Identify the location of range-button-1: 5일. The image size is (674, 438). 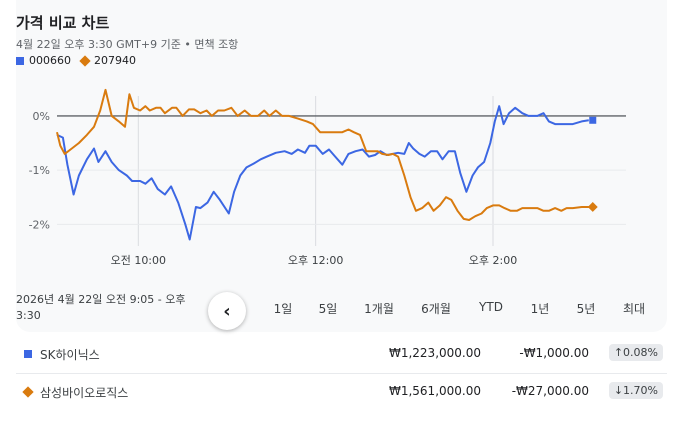
(328, 309).